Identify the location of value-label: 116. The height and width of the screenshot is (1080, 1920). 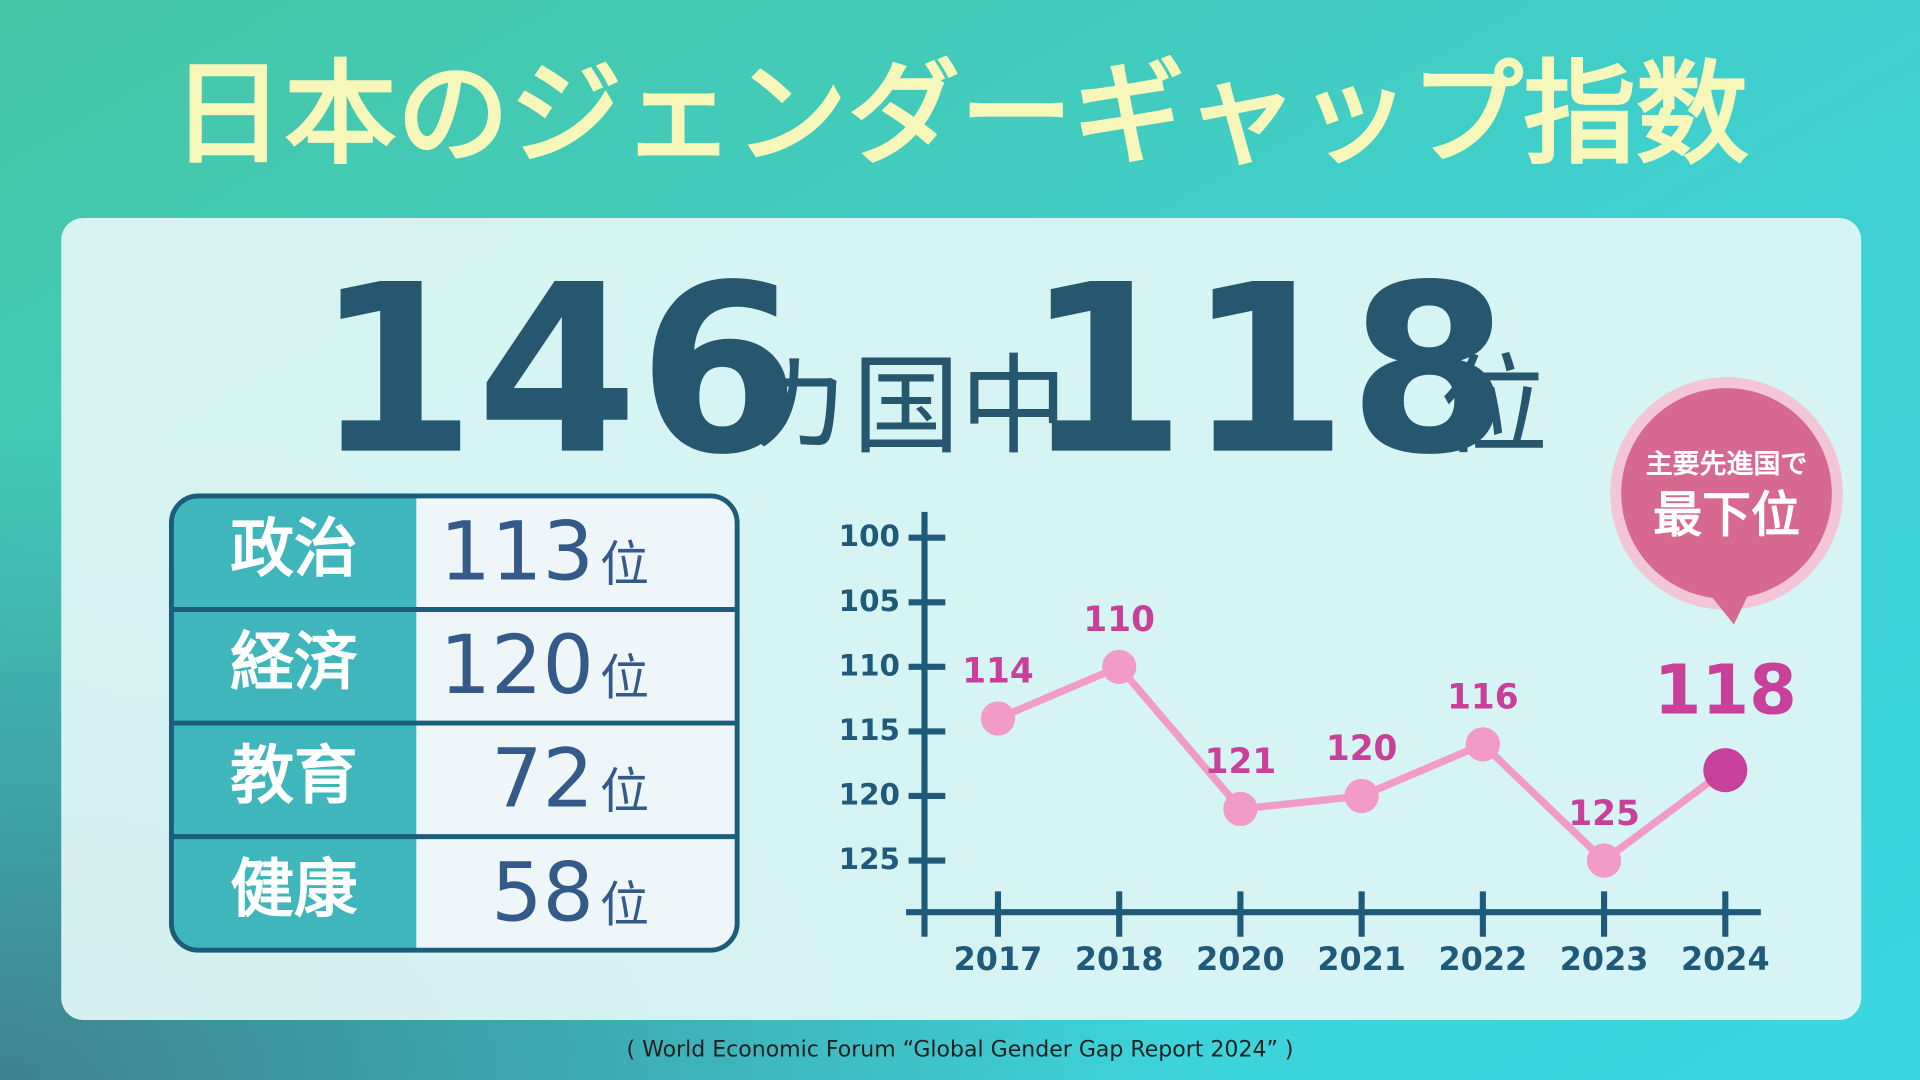
(1483, 698).